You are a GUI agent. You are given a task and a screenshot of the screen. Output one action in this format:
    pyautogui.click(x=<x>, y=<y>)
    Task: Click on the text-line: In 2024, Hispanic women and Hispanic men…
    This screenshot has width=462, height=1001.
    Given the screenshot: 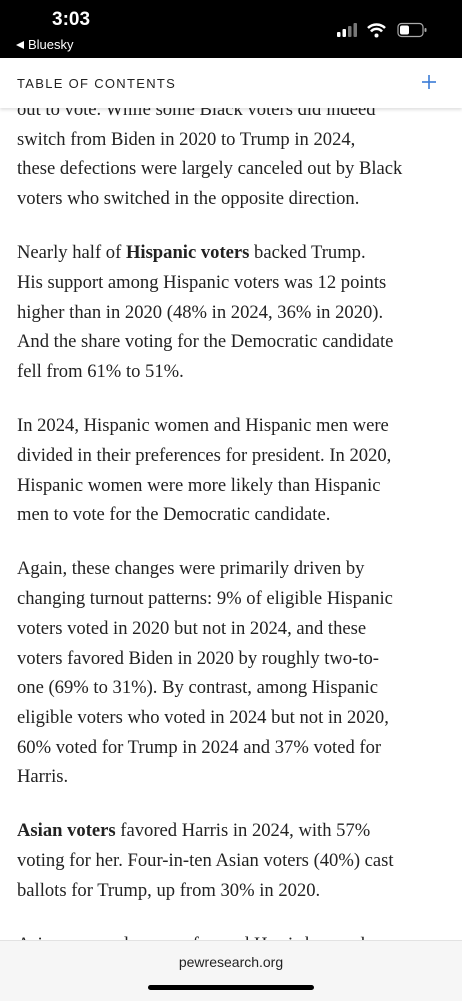 What is the action you would take?
    pyautogui.click(x=237, y=426)
    